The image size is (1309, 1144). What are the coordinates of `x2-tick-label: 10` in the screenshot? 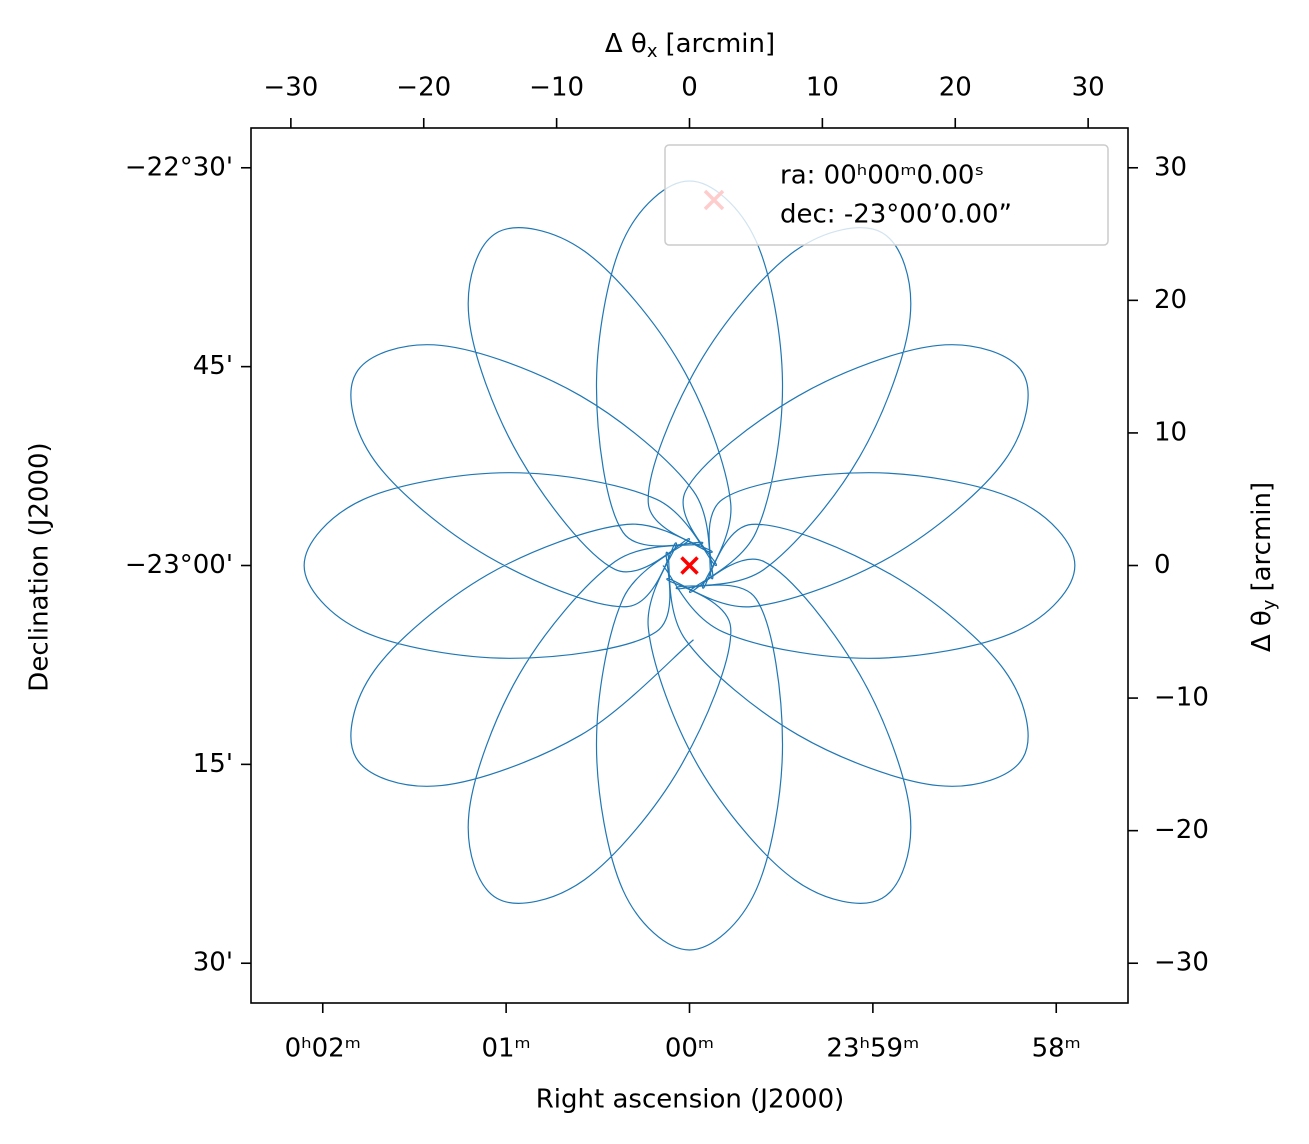 It's located at (822, 88).